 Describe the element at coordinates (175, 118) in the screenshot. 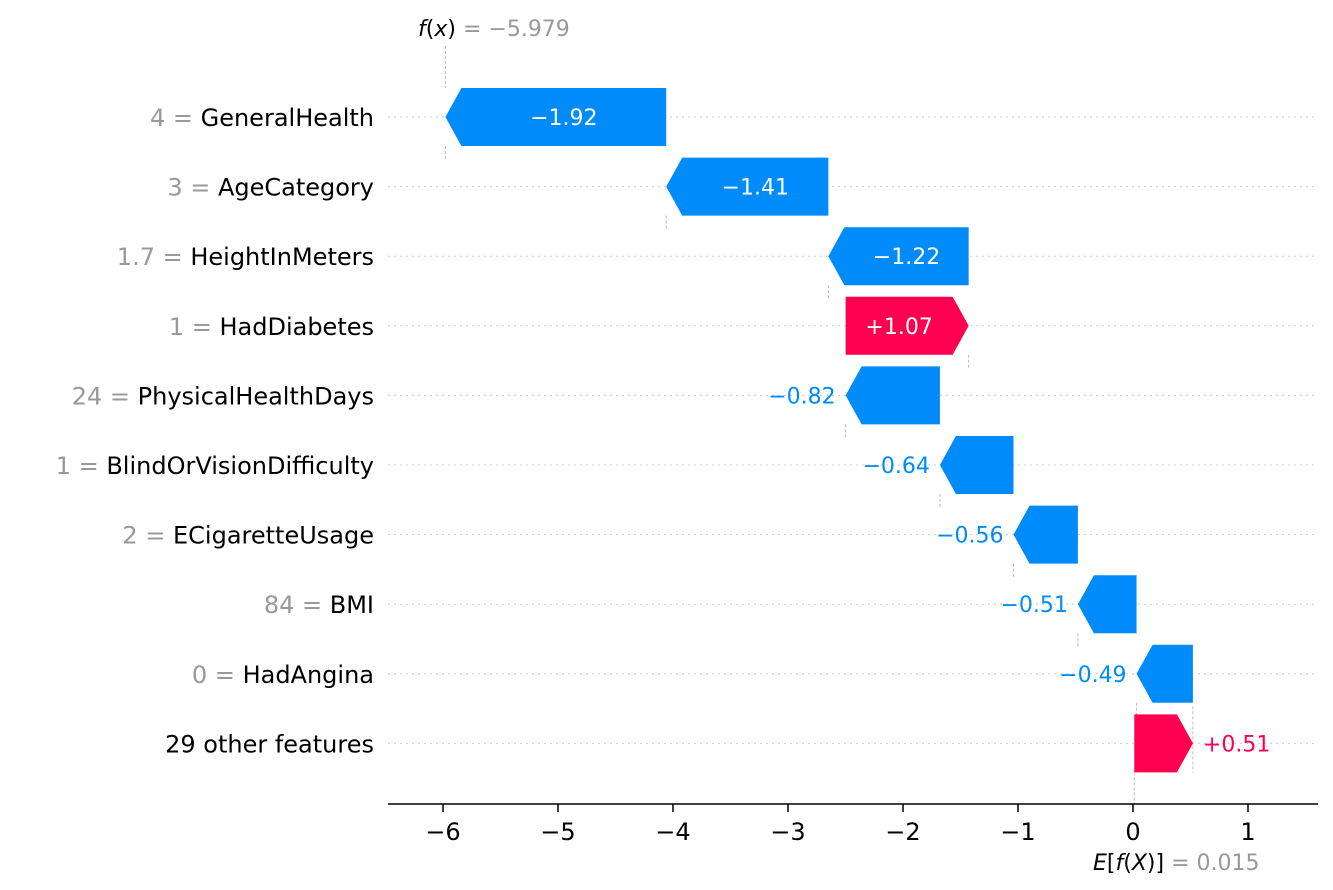

I see `feature-value: 4 =` at that location.